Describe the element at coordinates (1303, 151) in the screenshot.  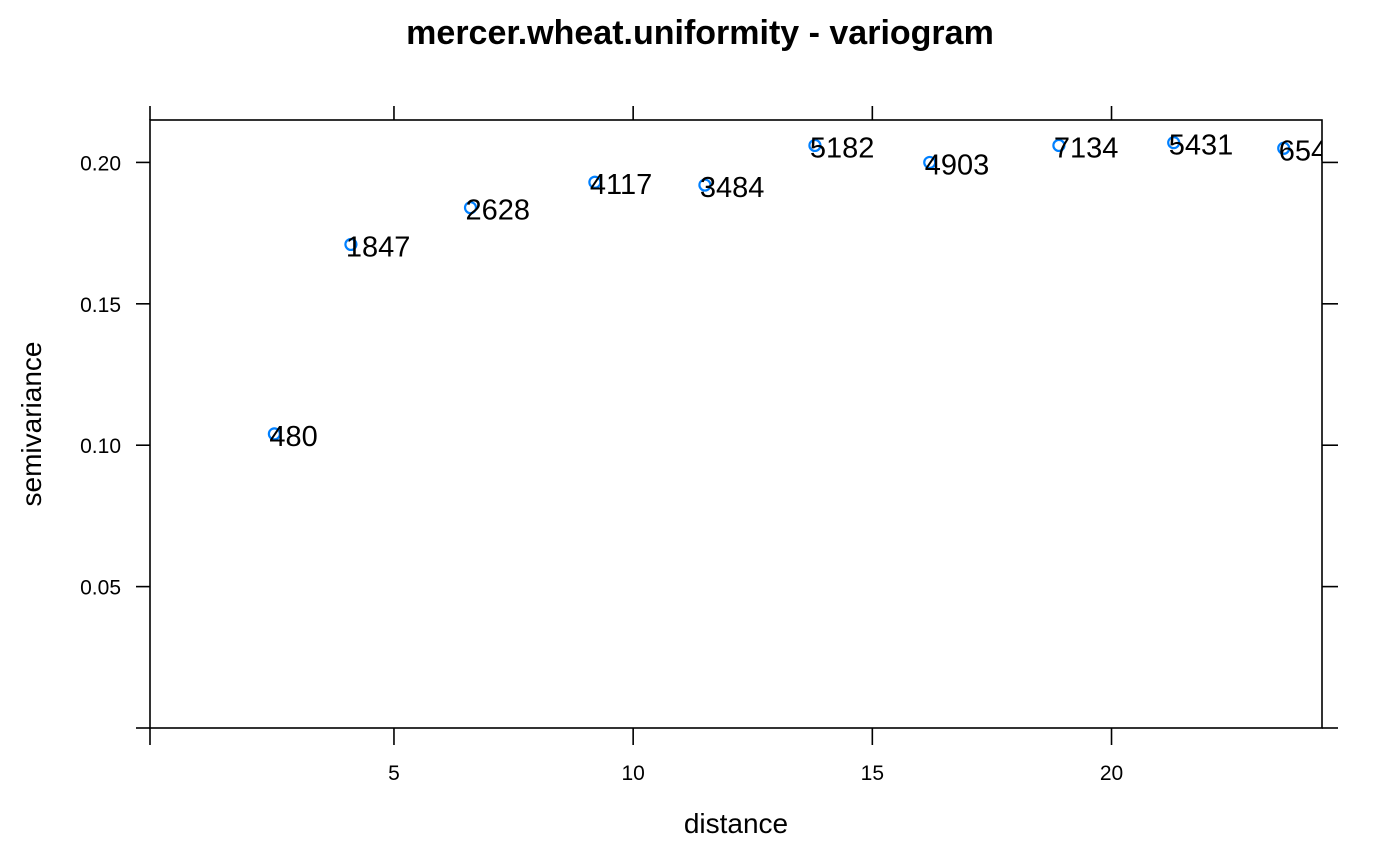
I see `data-point-label: 654` at that location.